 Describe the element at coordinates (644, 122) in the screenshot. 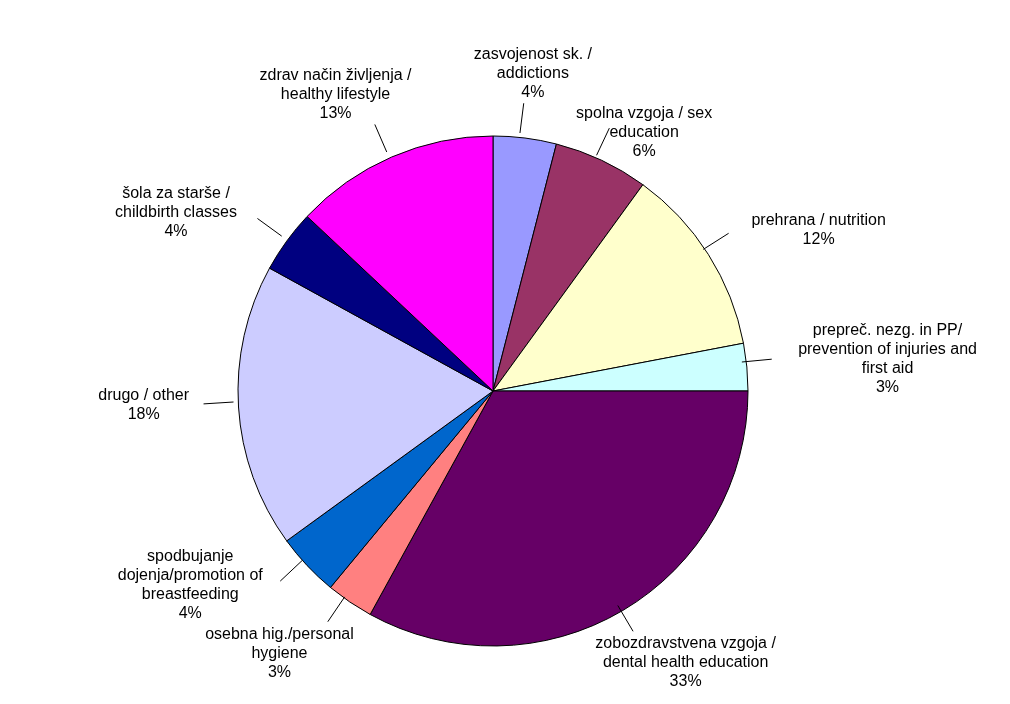

I see `slice-label: spolna vzgoja / sex education` at that location.